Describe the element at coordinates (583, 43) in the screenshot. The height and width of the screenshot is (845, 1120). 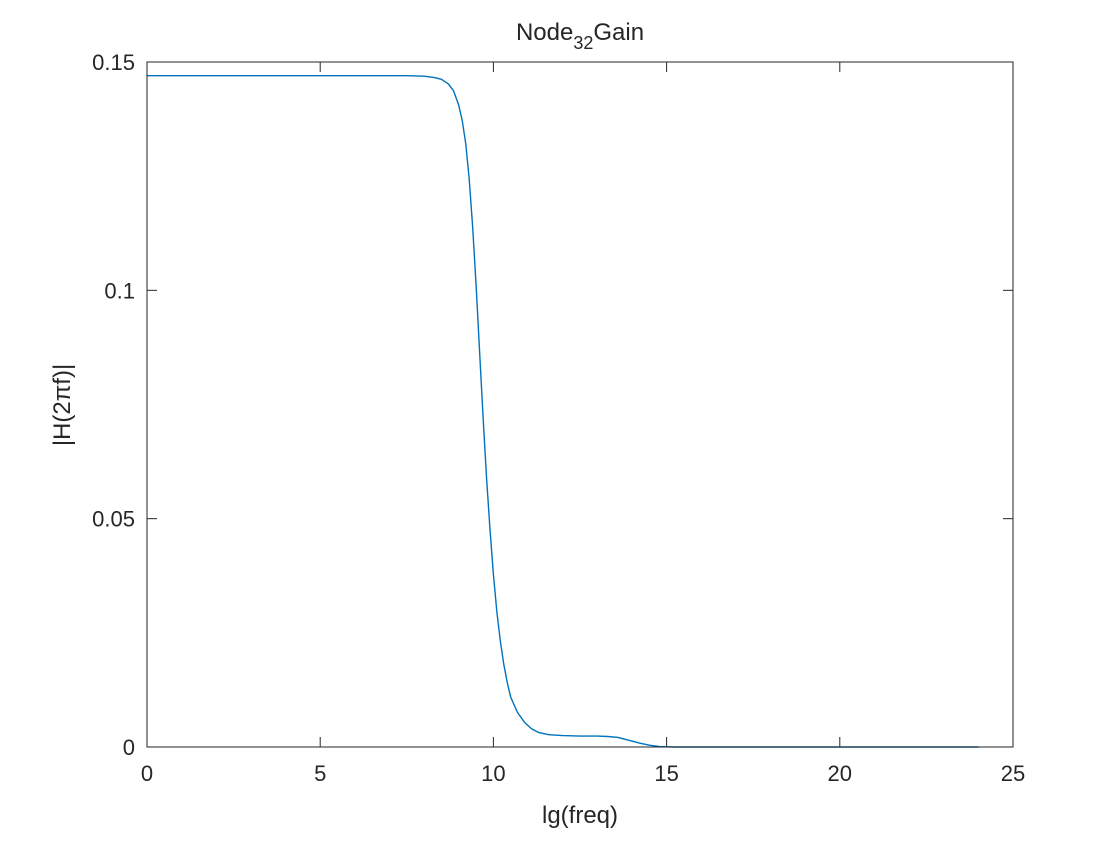
I see `chart-title-subscript: 32` at that location.